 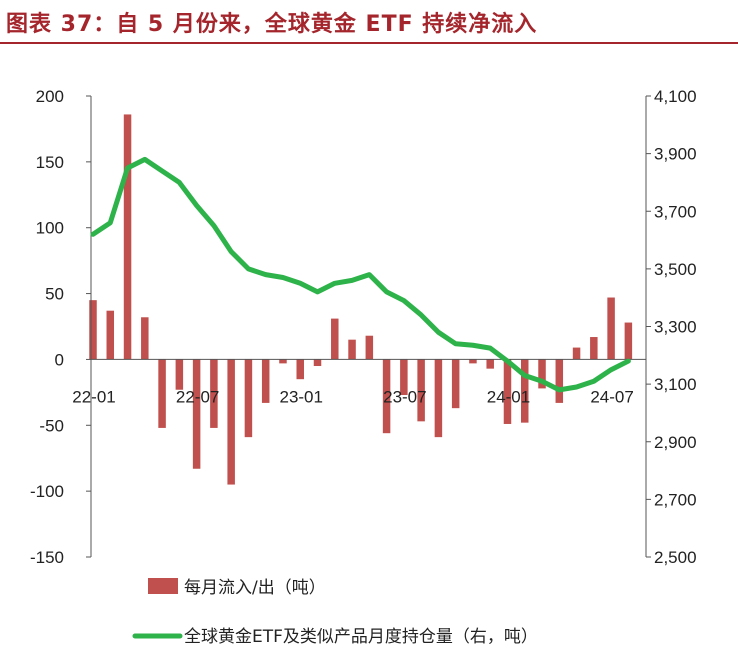 I want to click on header: 图表 37：自 5 月份来，全球黄金 ETF 持续净流入, so click(x=369, y=22).